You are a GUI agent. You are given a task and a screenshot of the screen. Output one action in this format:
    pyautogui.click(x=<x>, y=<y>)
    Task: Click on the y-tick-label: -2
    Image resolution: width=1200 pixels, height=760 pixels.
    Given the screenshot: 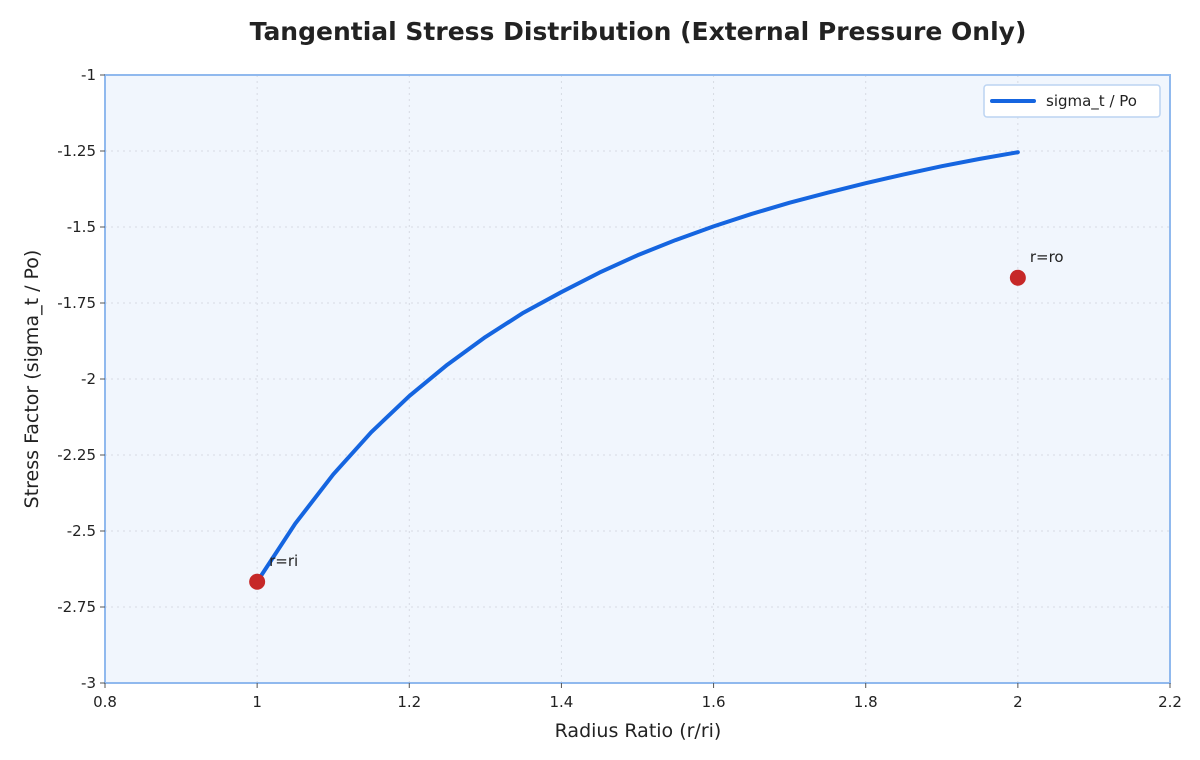 What is the action you would take?
    pyautogui.click(x=88, y=379)
    